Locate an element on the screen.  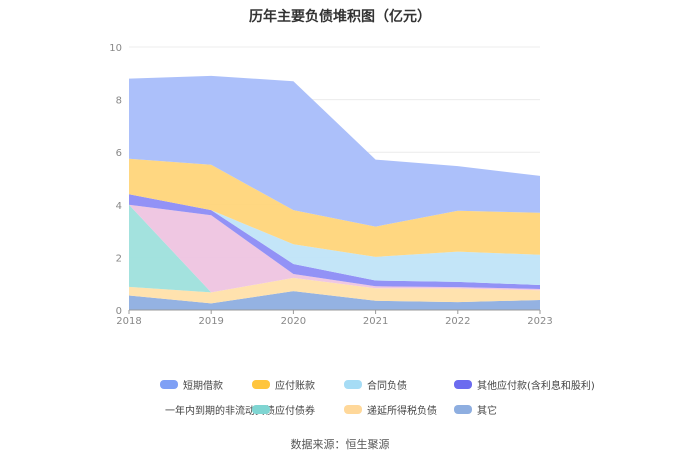
legend-item: 递延所得税负债 is located at coordinates (399, 409).